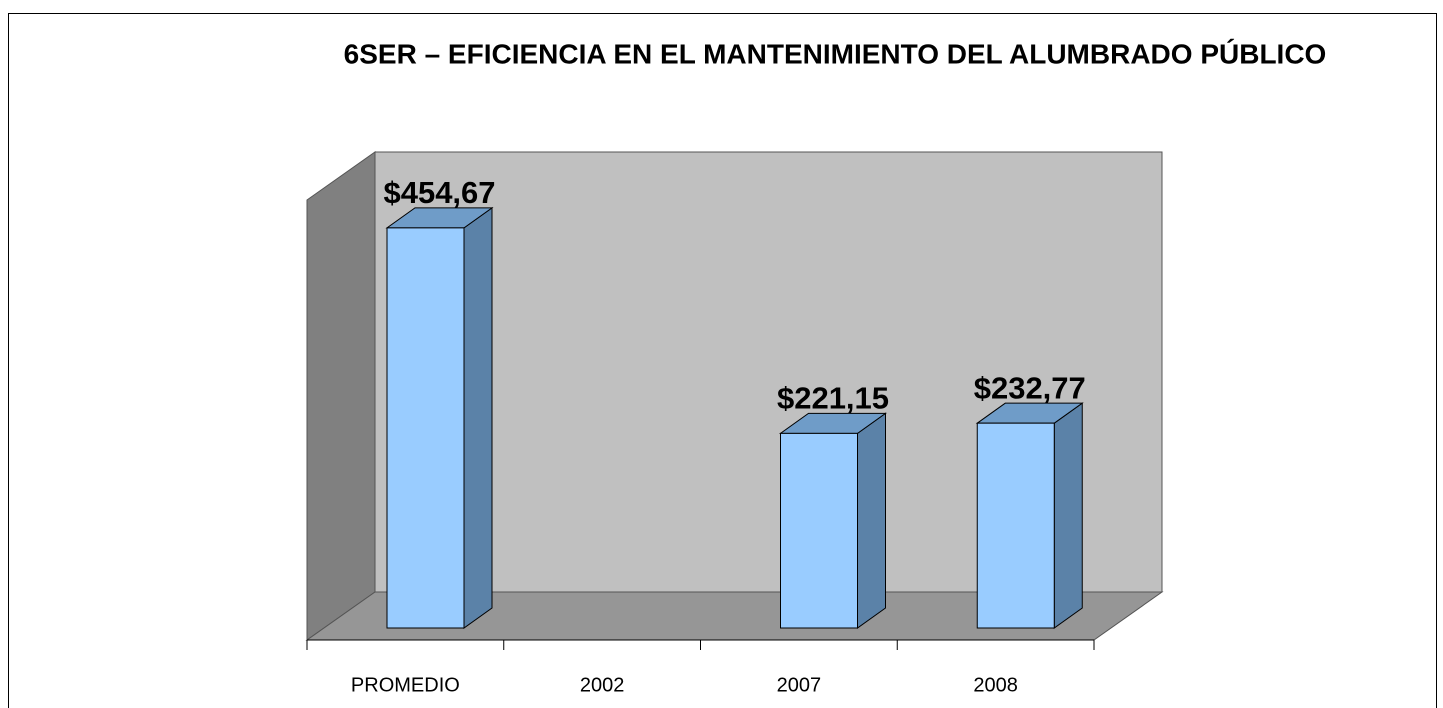 This screenshot has height=708, width=1443. Describe the element at coordinates (833, 398) in the screenshot. I see `value-label: $221,15` at that location.